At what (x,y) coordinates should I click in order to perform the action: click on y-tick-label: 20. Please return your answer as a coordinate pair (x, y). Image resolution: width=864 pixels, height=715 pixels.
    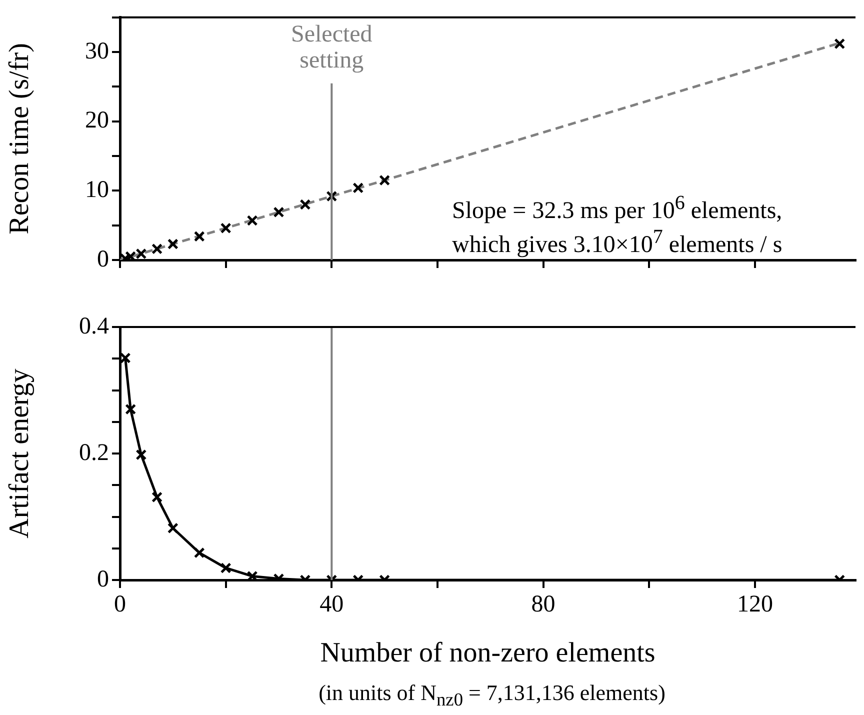
    Looking at the image, I should click on (97, 121).